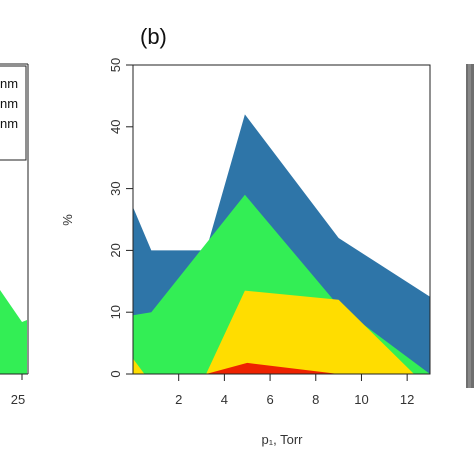 The height and width of the screenshot is (474, 474). What do you see at coordinates (153, 36) in the screenshot?
I see `panel-label: (b)` at bounding box center [153, 36].